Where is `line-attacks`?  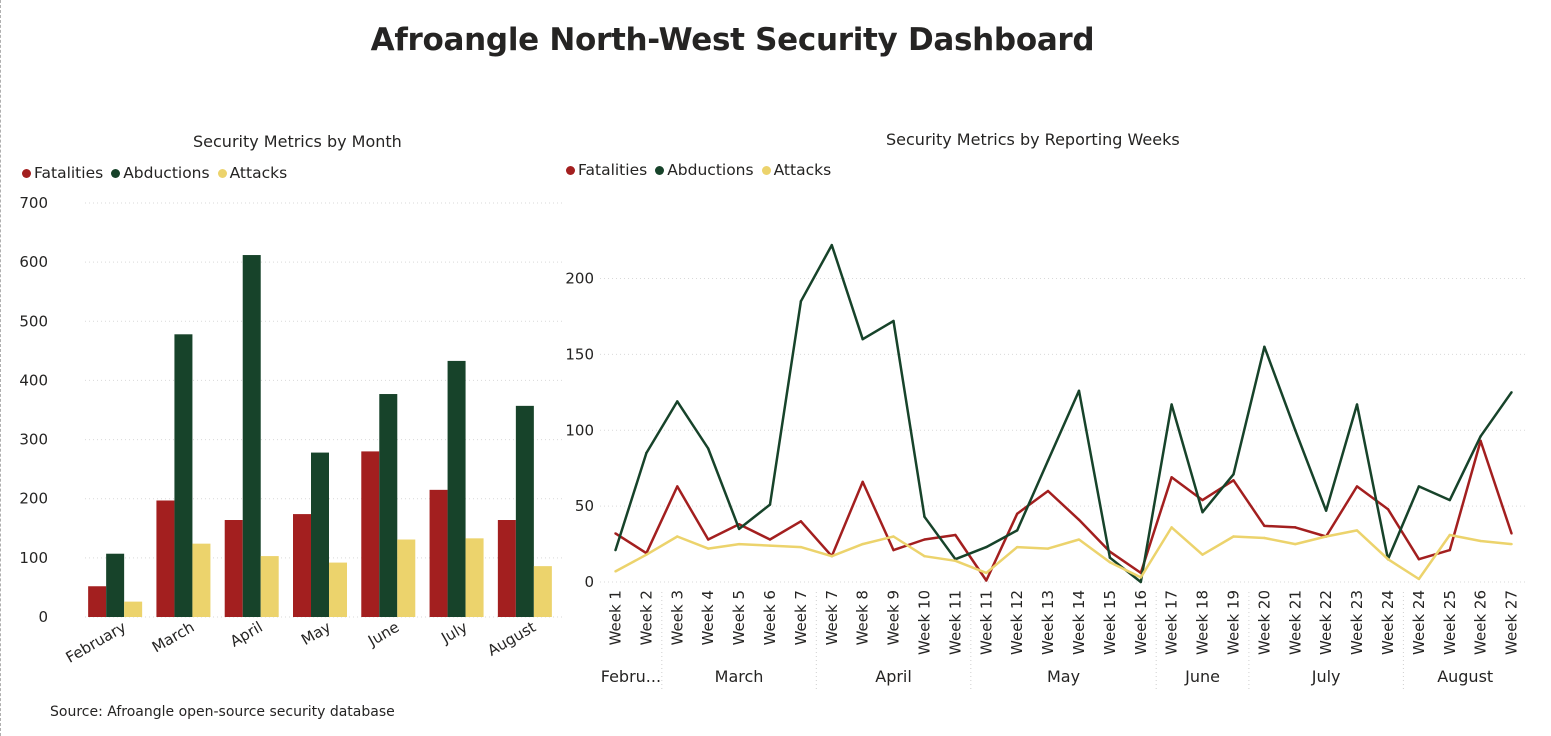 line-attacks is located at coordinates (1063, 553).